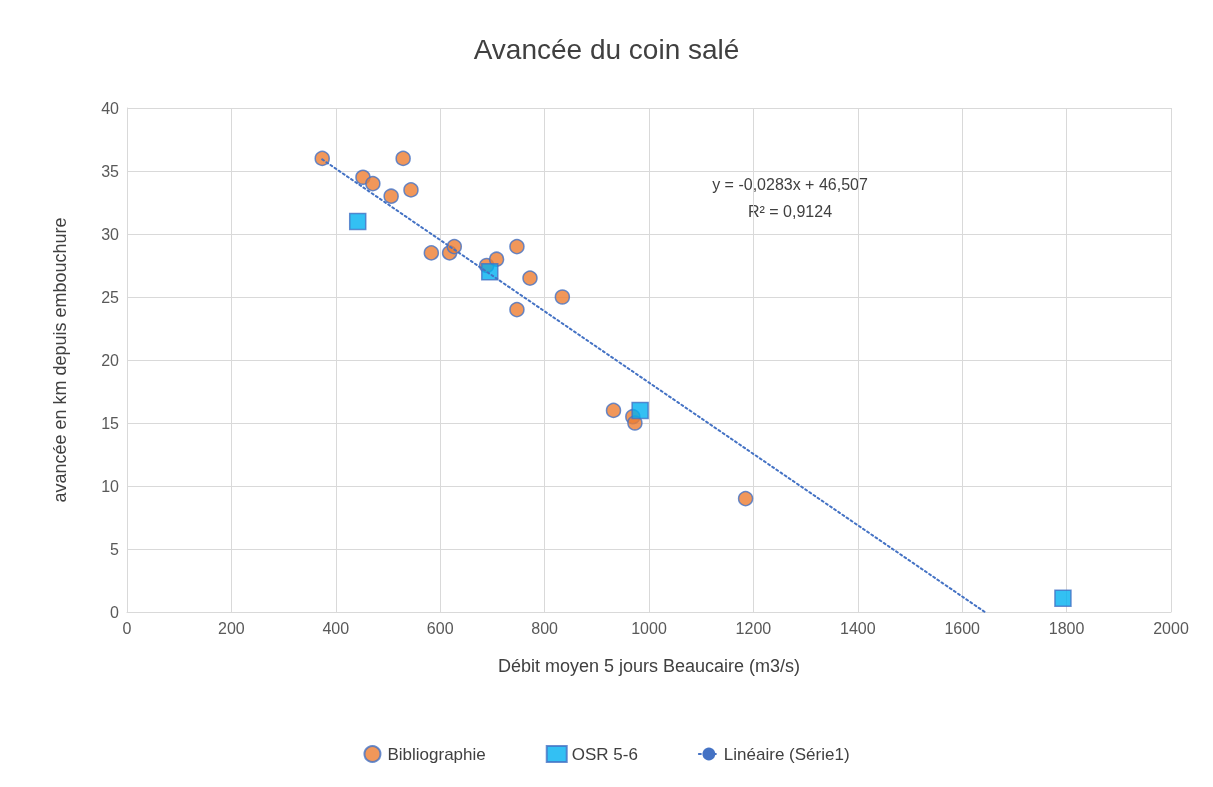 This screenshot has height=787, width=1213. Describe the element at coordinates (115, 612) in the screenshot. I see `y-tick-label: 0` at that location.